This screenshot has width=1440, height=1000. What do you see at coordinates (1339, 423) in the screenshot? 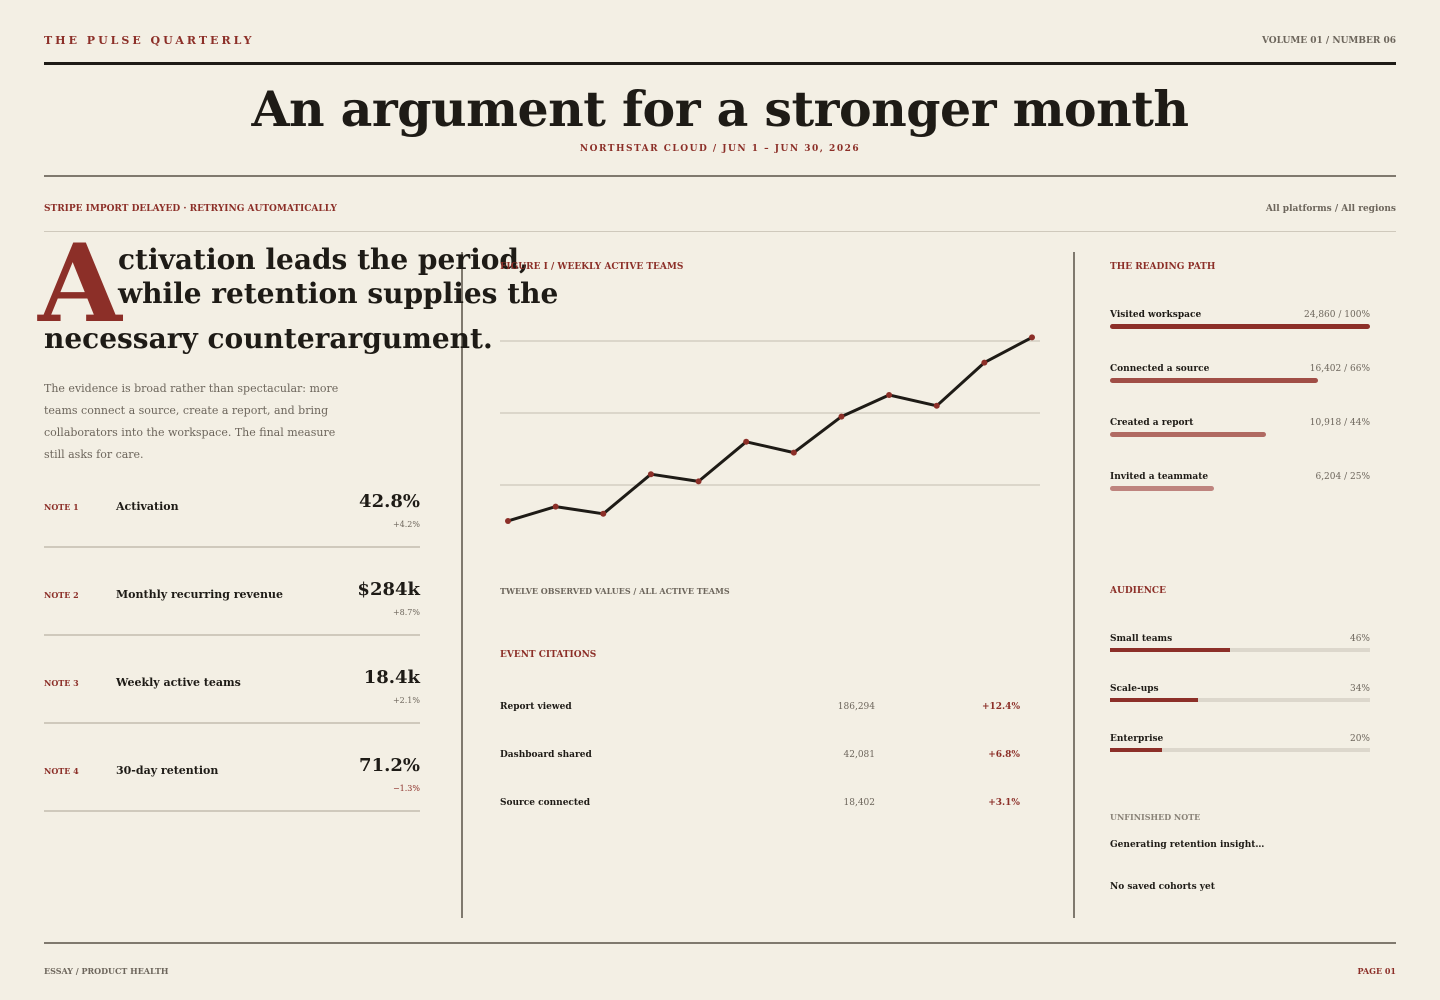
I see `funnel-value: 10,918 / 44%` at bounding box center [1339, 423].